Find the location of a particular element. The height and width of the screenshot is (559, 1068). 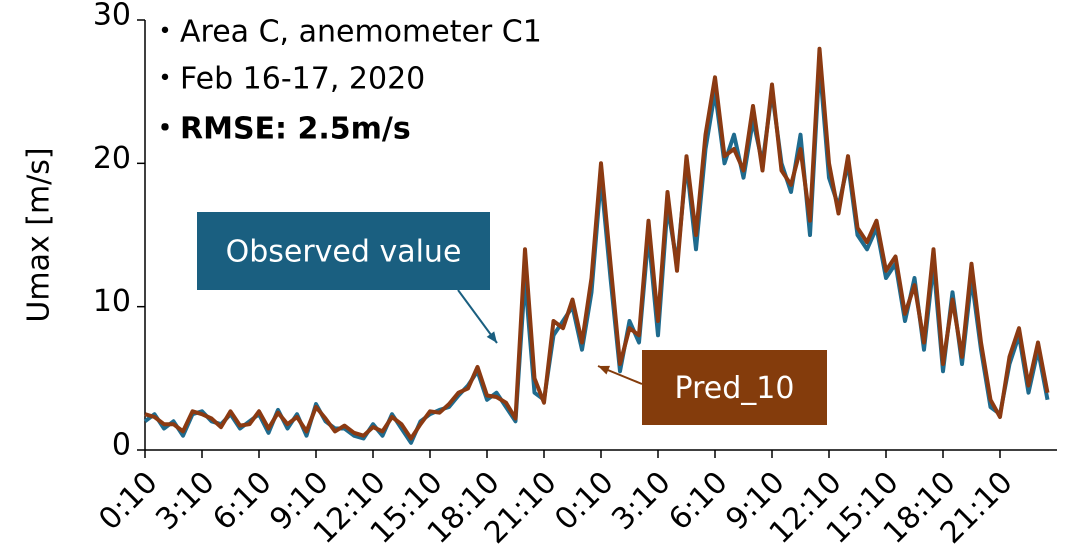

legend-label: Observed value is located at coordinates (344, 252).